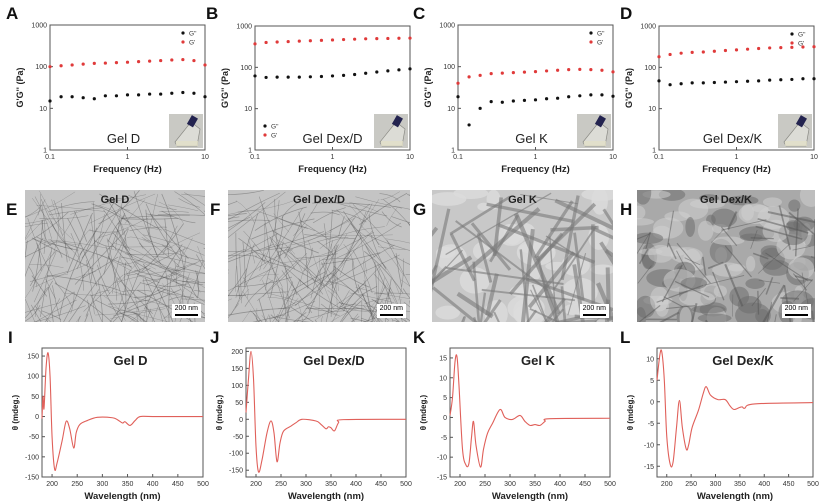 The width and height of the screenshot is (822, 504). Describe the element at coordinates (20, 88) in the screenshot. I see `y-axis-label: G'G'' (Pa)` at that location.